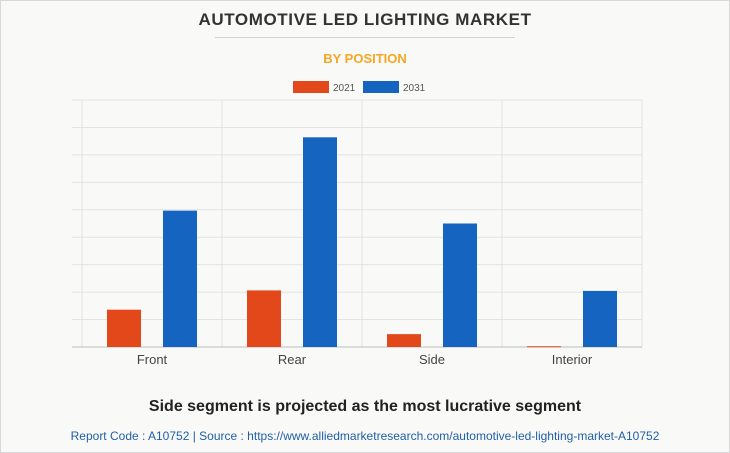 This screenshot has height=453, width=730. What do you see at coordinates (152, 359) in the screenshot?
I see `x-tick-label: Front` at bounding box center [152, 359].